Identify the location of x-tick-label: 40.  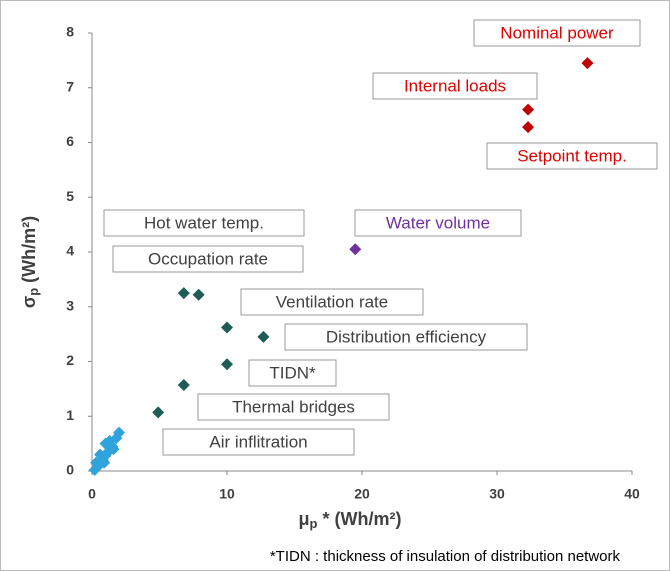
(632, 494).